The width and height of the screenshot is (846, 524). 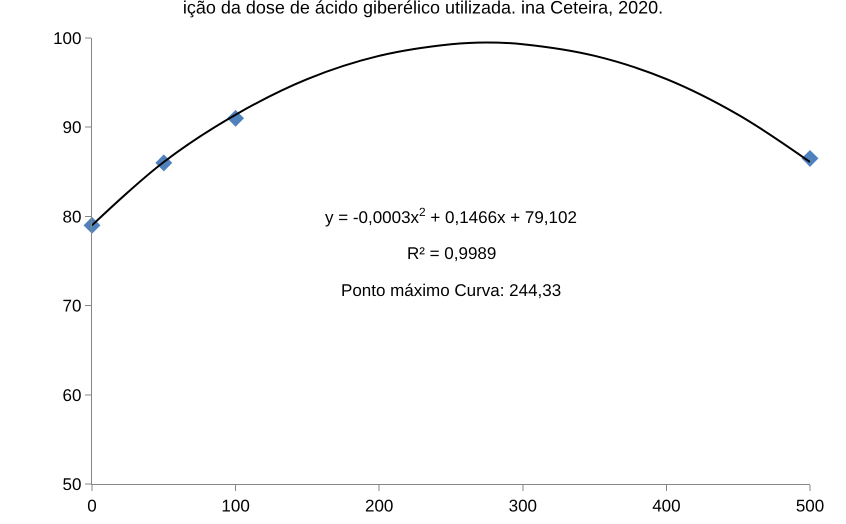 I want to click on x-tick-label: 0, so click(x=92, y=506).